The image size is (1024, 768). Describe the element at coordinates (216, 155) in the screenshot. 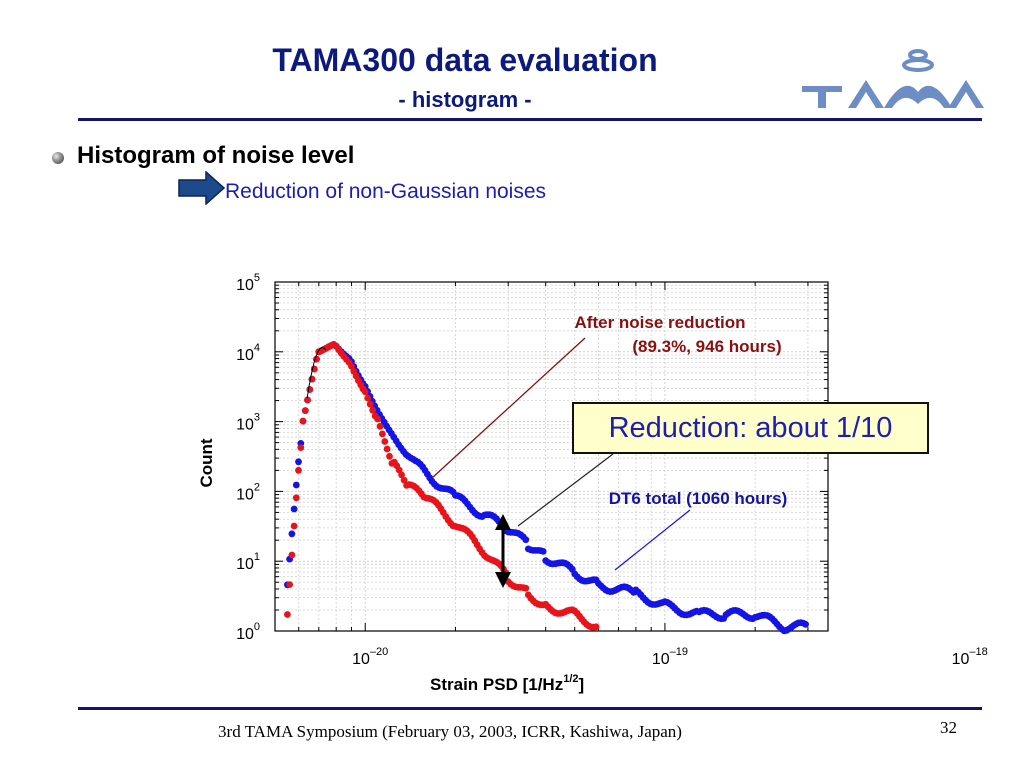

I see `bullet-text: Histogram of noise level` at that location.